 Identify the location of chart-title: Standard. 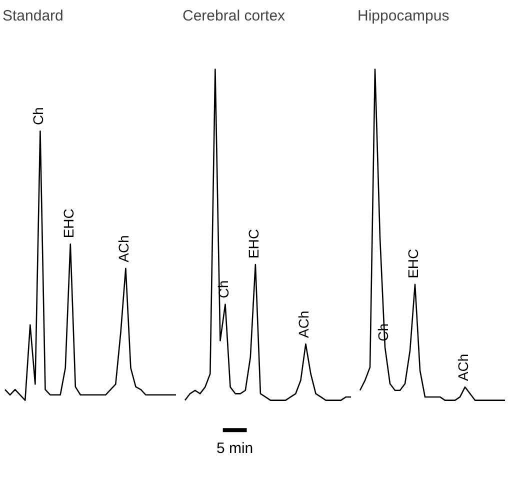
(33, 16).